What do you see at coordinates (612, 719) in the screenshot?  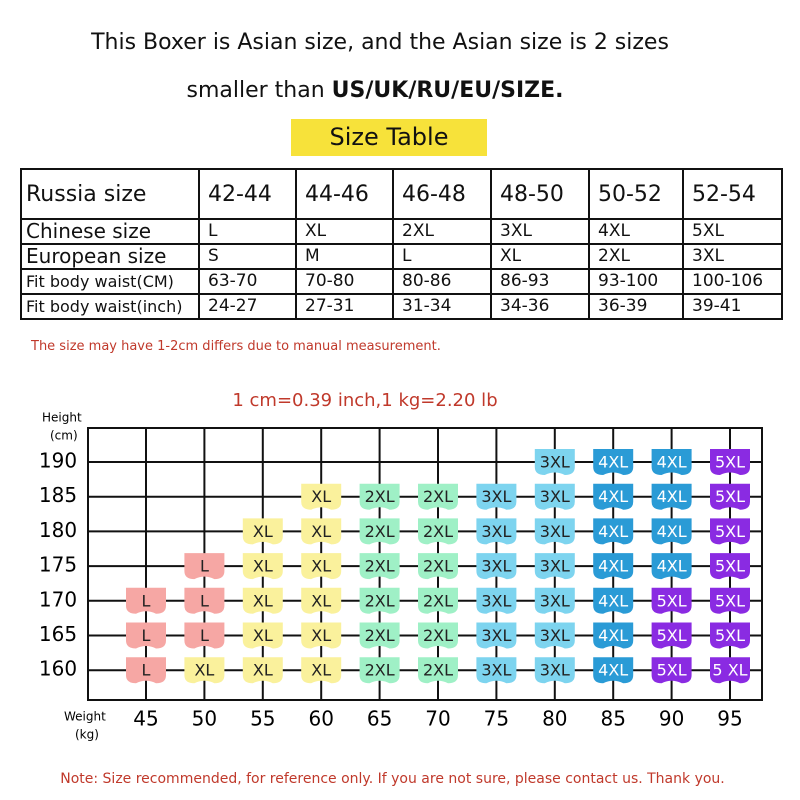 I see `weight-label: 85` at bounding box center [612, 719].